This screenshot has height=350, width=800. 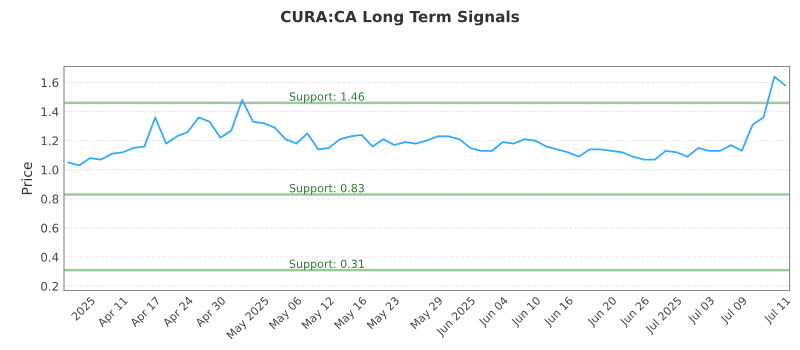 What do you see at coordinates (26, 178) in the screenshot?
I see `y-axis-title: Price` at bounding box center [26, 178].